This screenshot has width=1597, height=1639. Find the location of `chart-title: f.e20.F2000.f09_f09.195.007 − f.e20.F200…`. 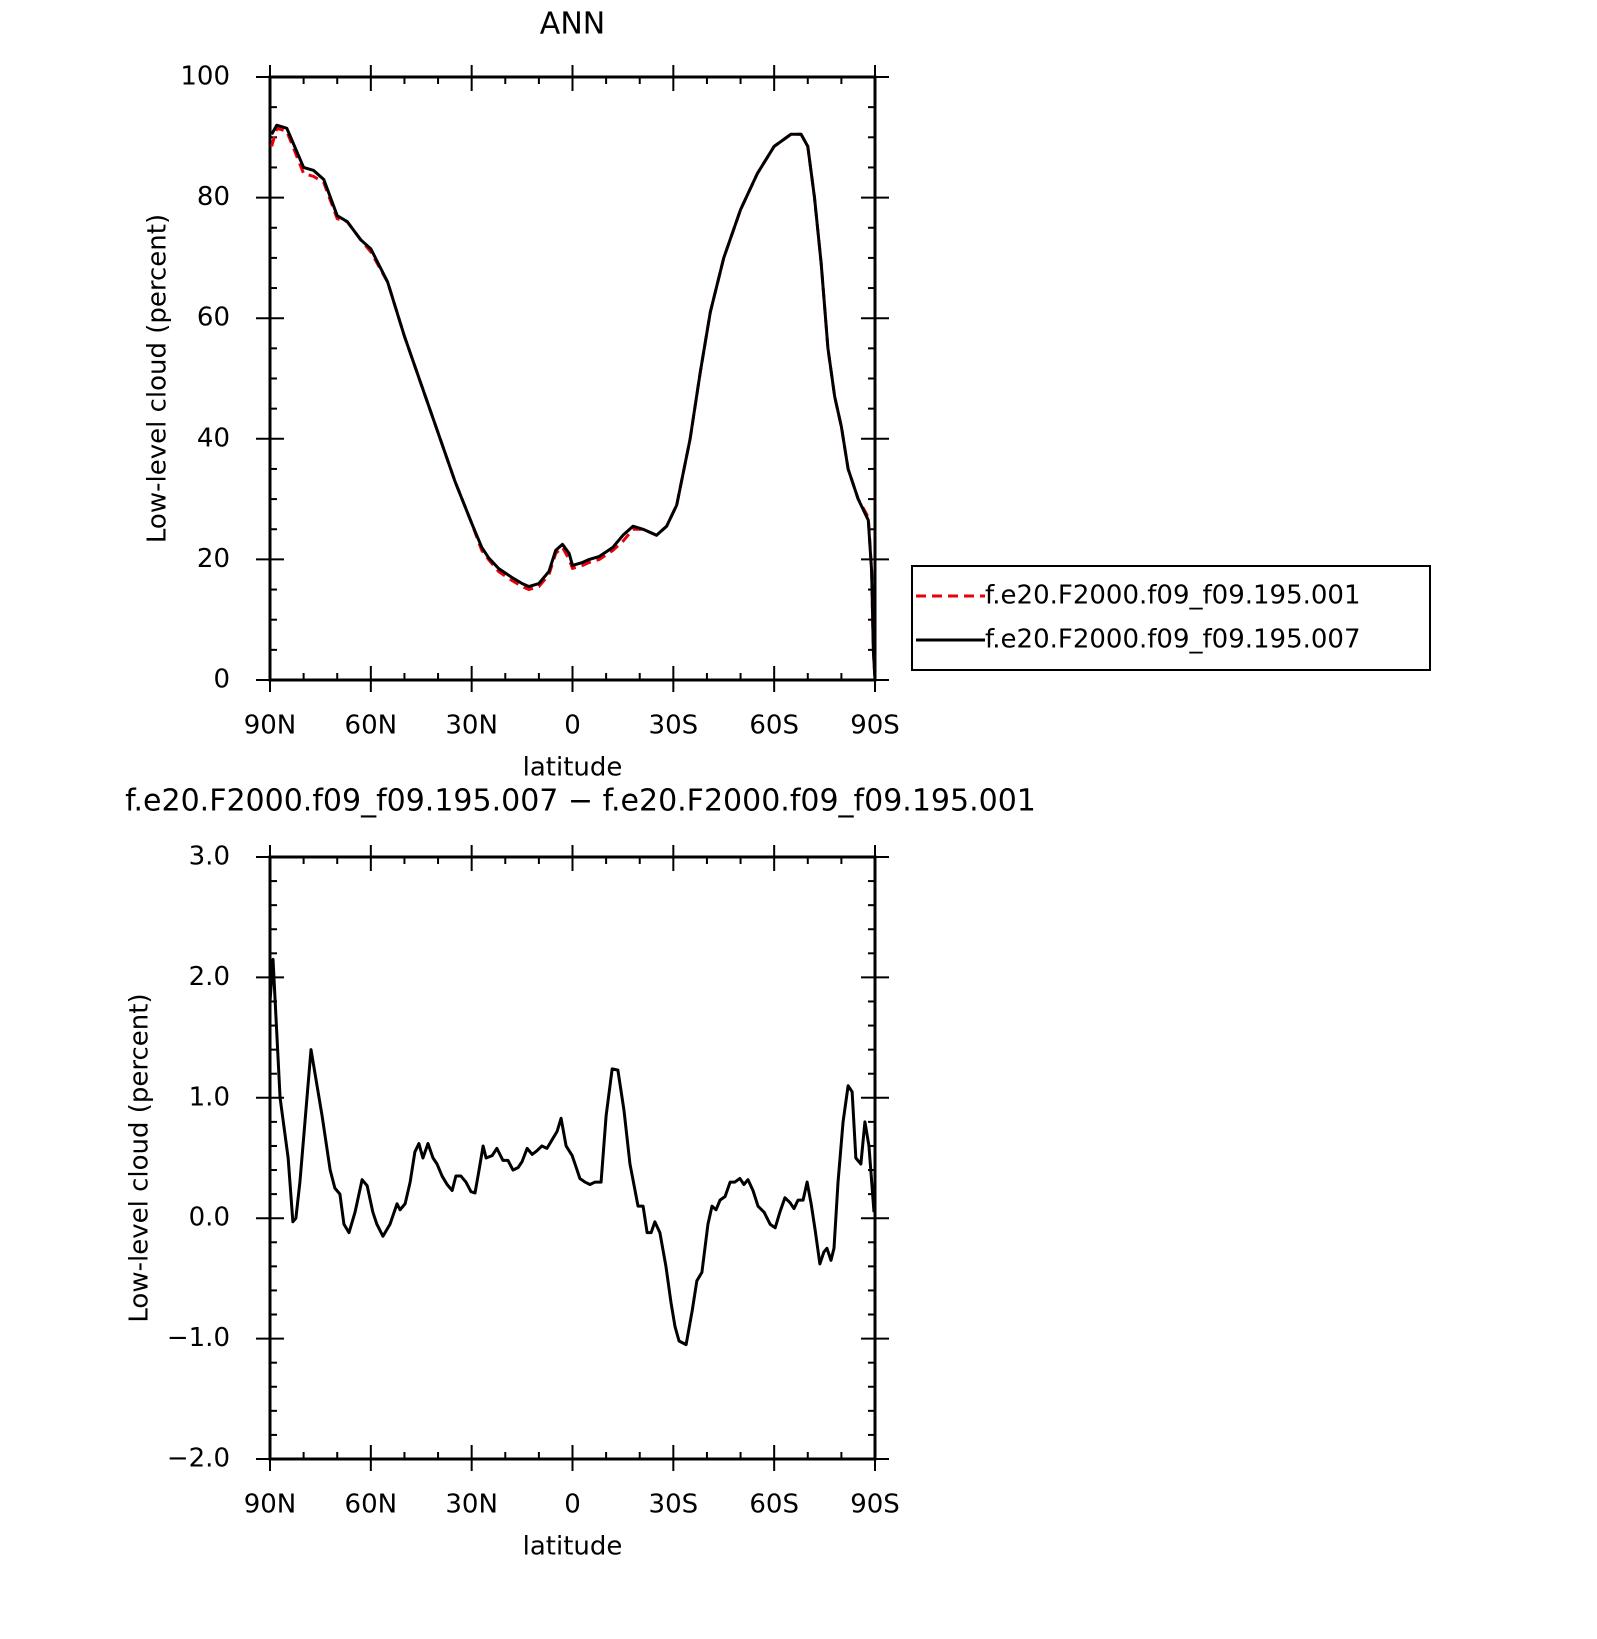

chart-title: f.e20.F2000.f09_f09.195.007 − f.e20.F200… is located at coordinates (580, 801).